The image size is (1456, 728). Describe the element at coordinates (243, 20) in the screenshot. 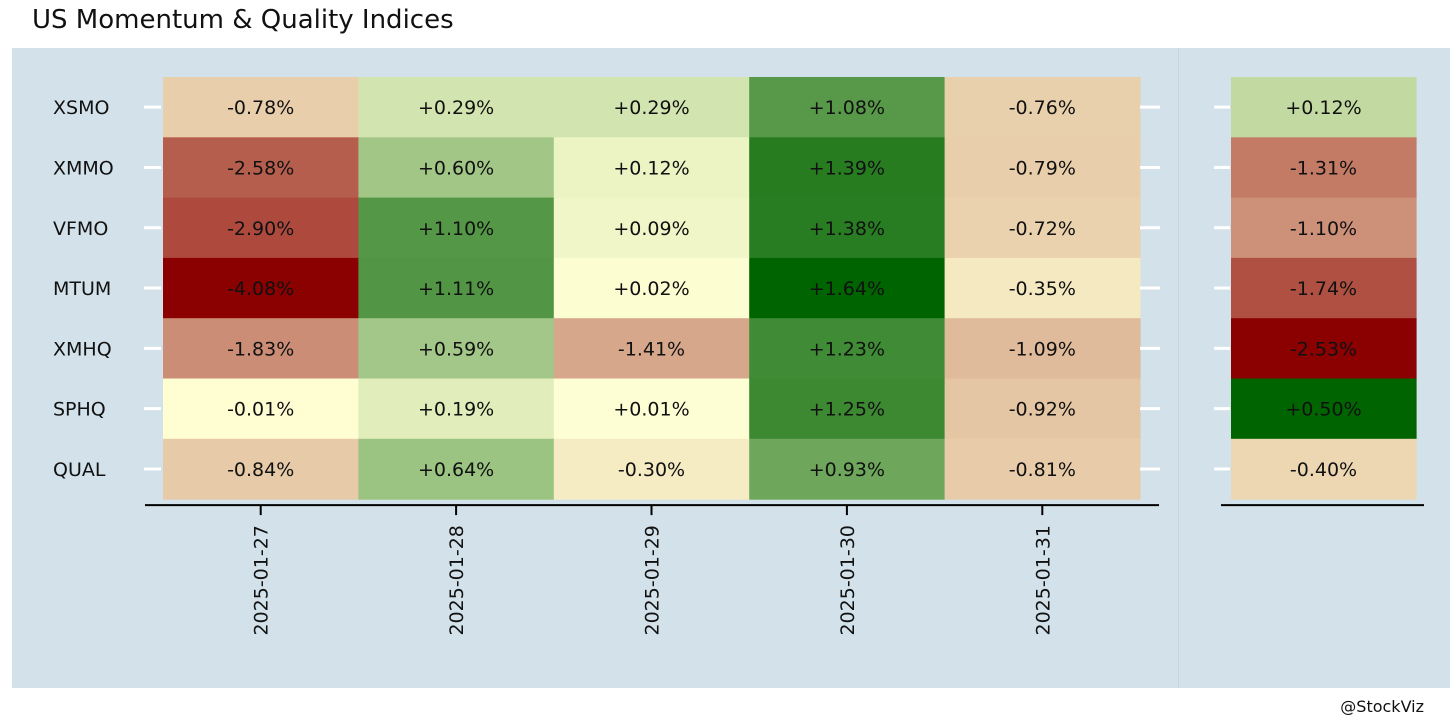

I see `chart-title: US Momentum & Quality Indices` at that location.